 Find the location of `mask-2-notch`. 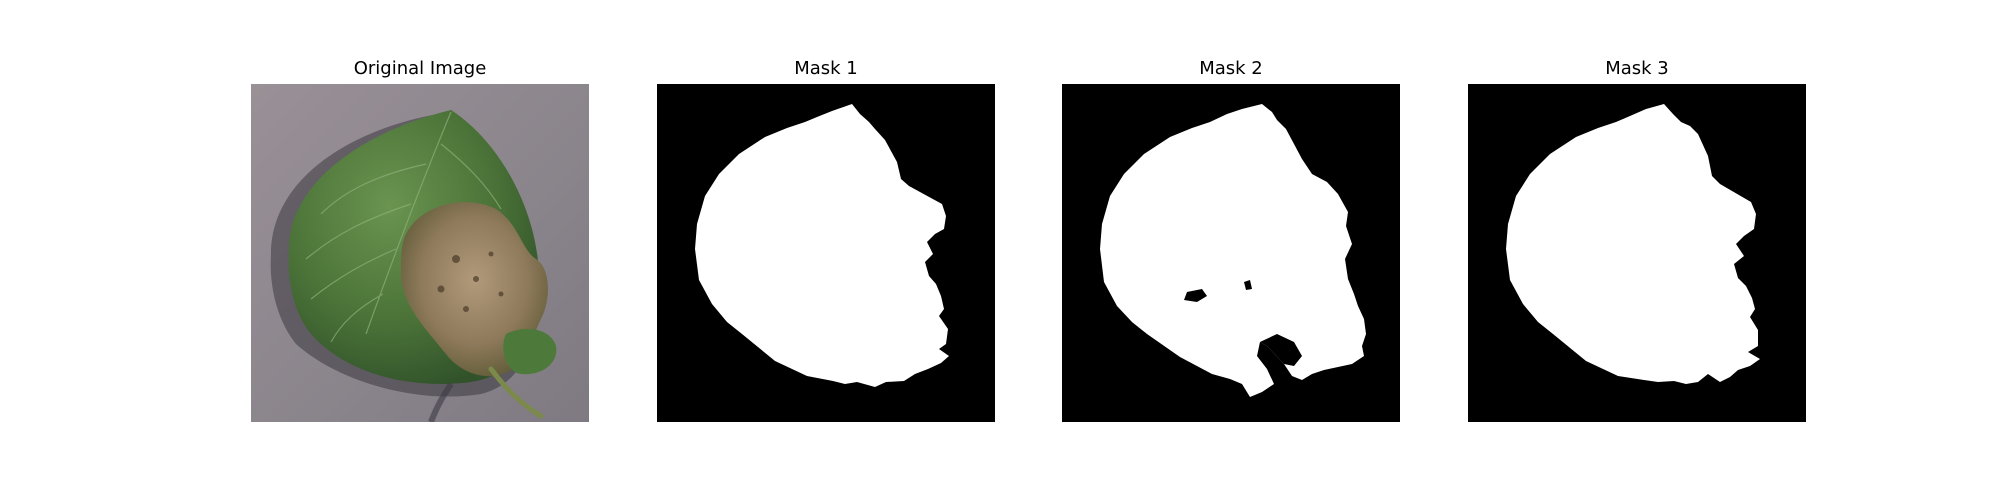

mask-2-notch is located at coordinates (1281, 350).